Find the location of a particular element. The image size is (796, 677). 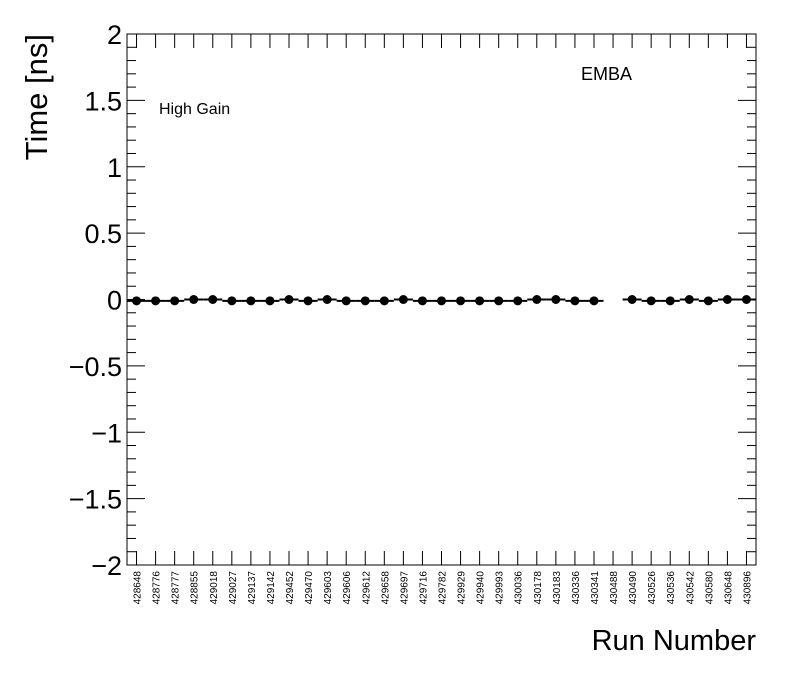

x-tick-label: 430341 is located at coordinates (595, 588).